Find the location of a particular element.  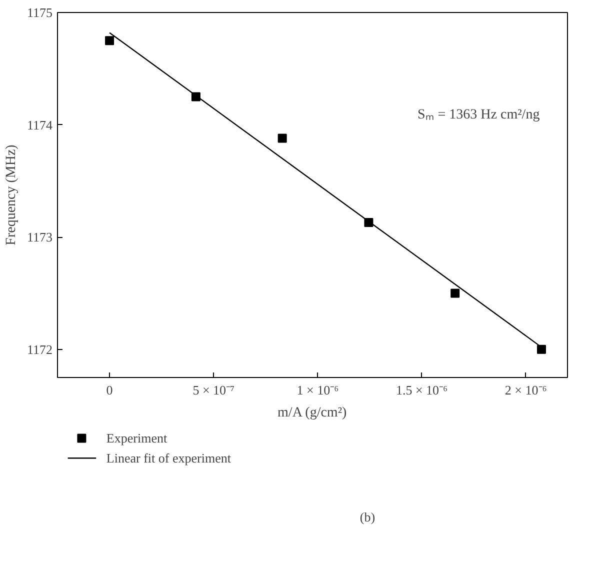

text: (b) is located at coordinates (368, 517).